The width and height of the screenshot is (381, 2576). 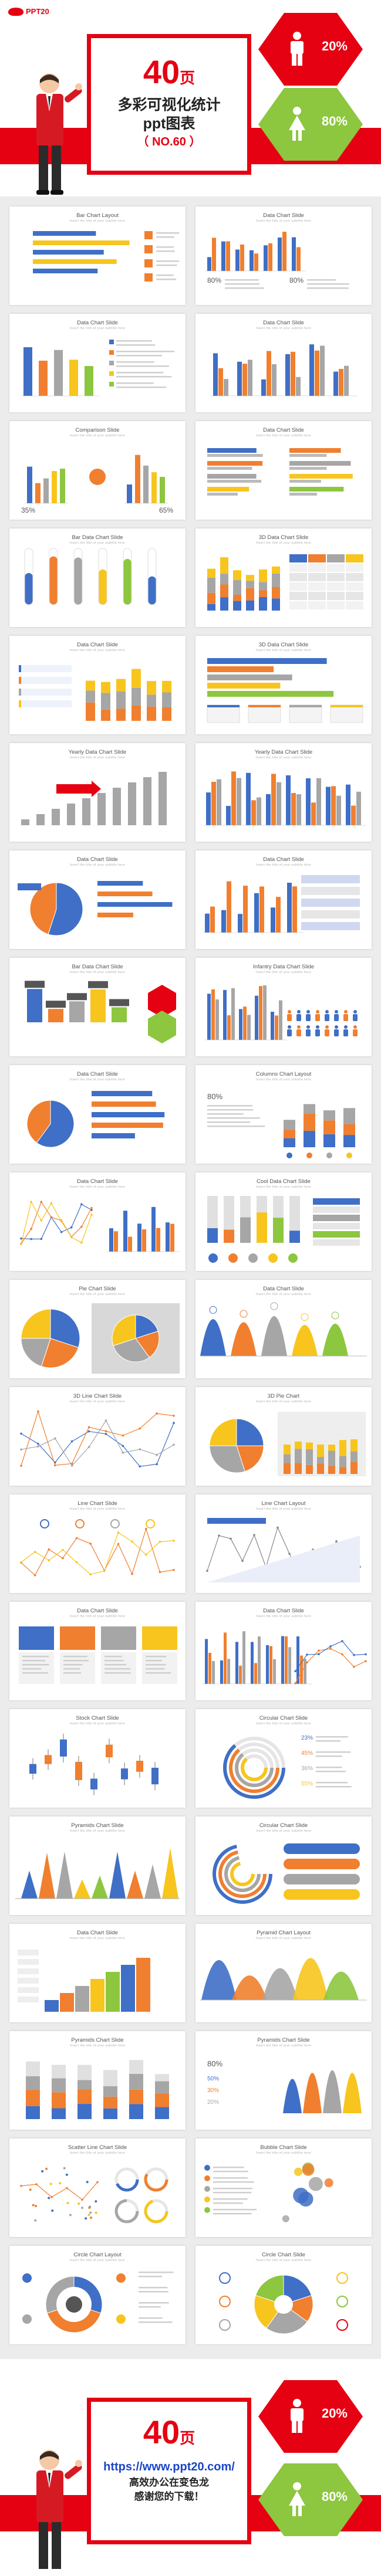 I want to click on svg-text: 50%, so click(x=213, y=2079).